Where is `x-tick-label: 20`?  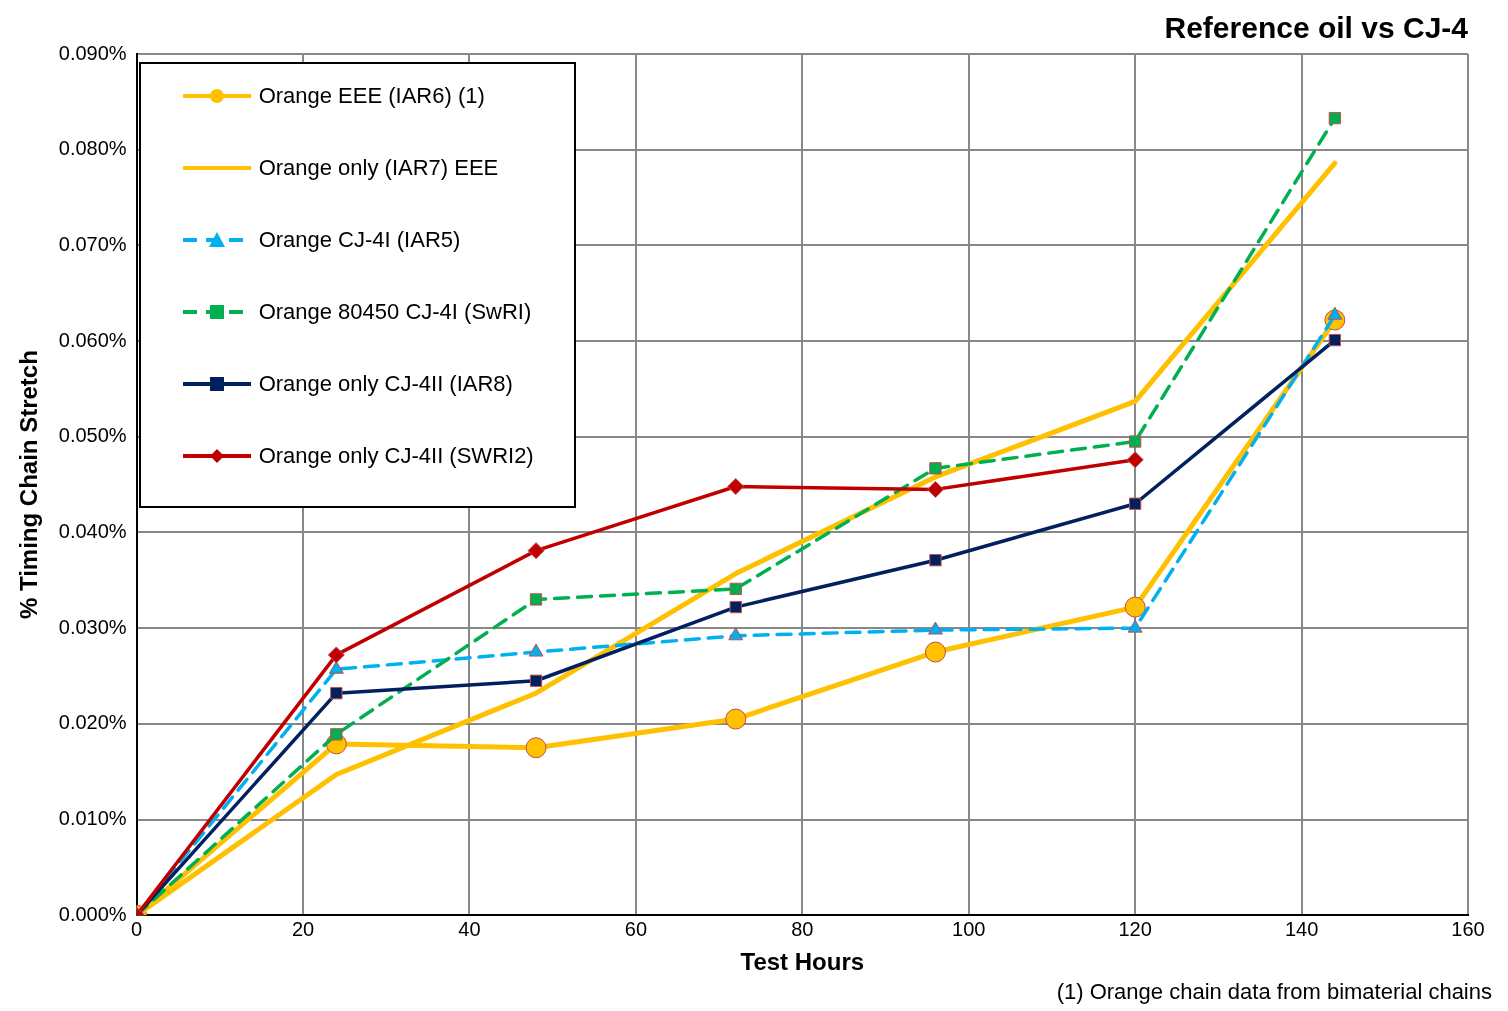
x-tick-label: 20 is located at coordinates (303, 928).